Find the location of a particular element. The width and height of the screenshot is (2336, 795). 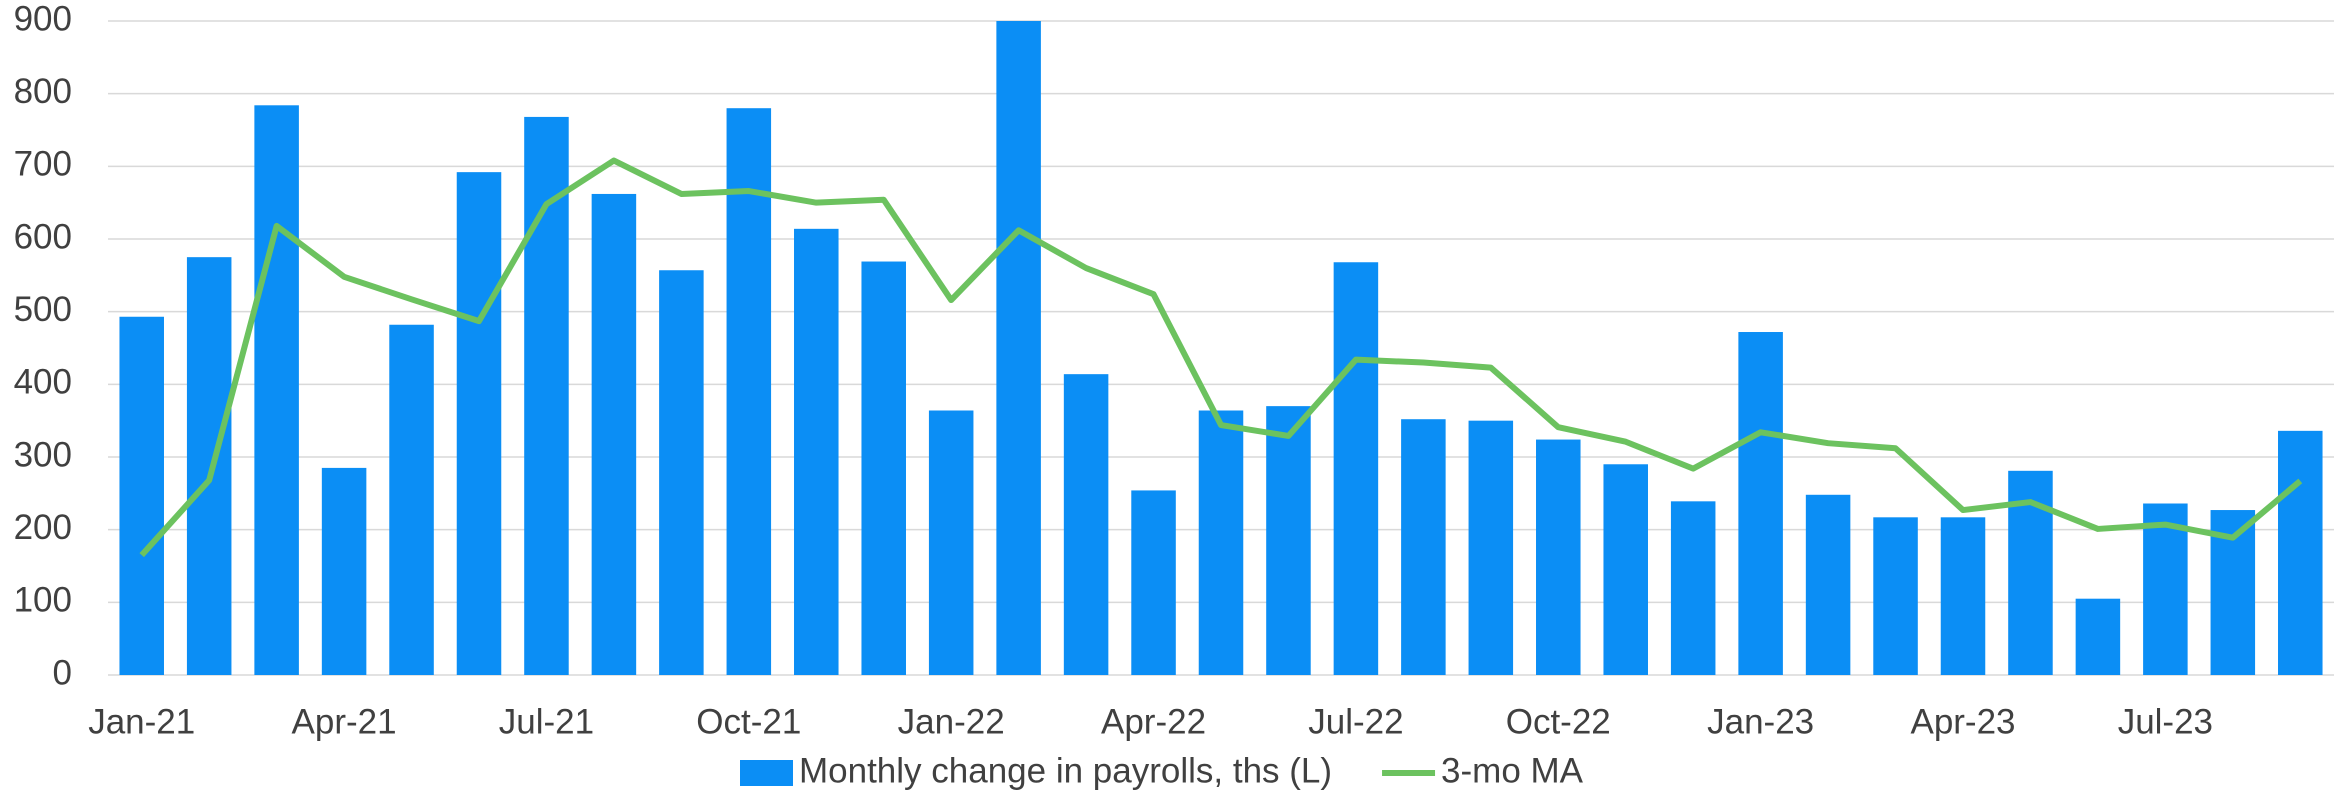

x-tick-label: Apr-21 is located at coordinates (344, 721).